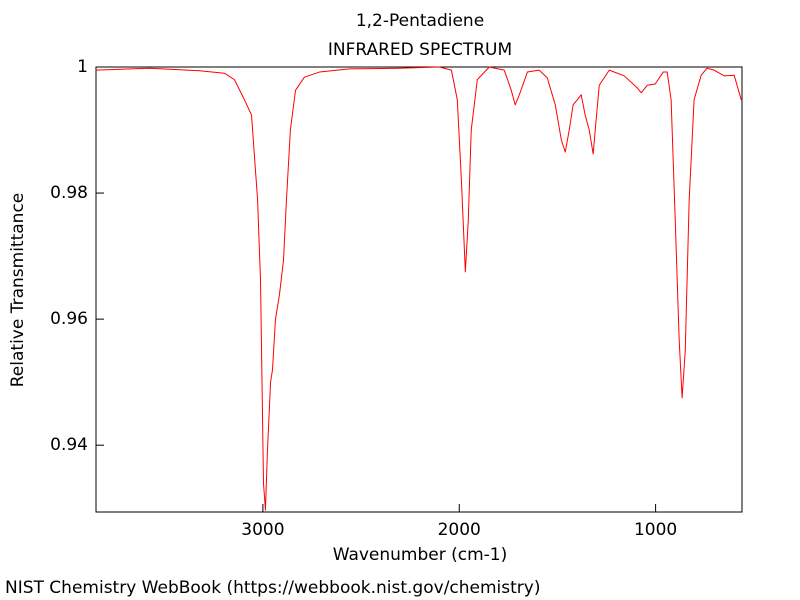 The image size is (800, 600). Describe the element at coordinates (459, 530) in the screenshot. I see `x-tick-label: 2000` at that location.